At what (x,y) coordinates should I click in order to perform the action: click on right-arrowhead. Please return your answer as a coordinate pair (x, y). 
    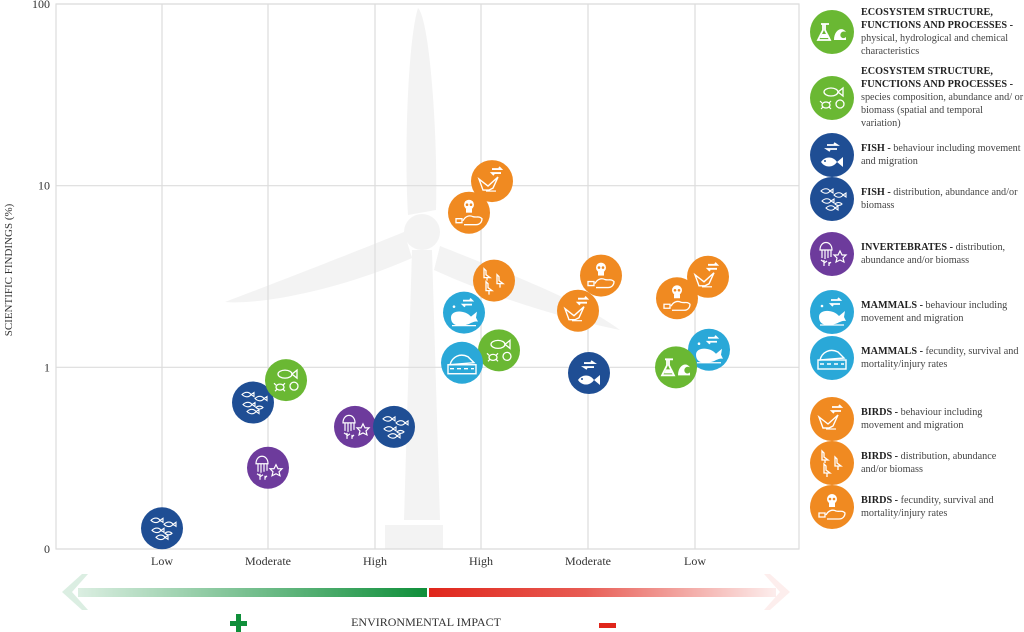
    Looking at the image, I should click on (777, 592).